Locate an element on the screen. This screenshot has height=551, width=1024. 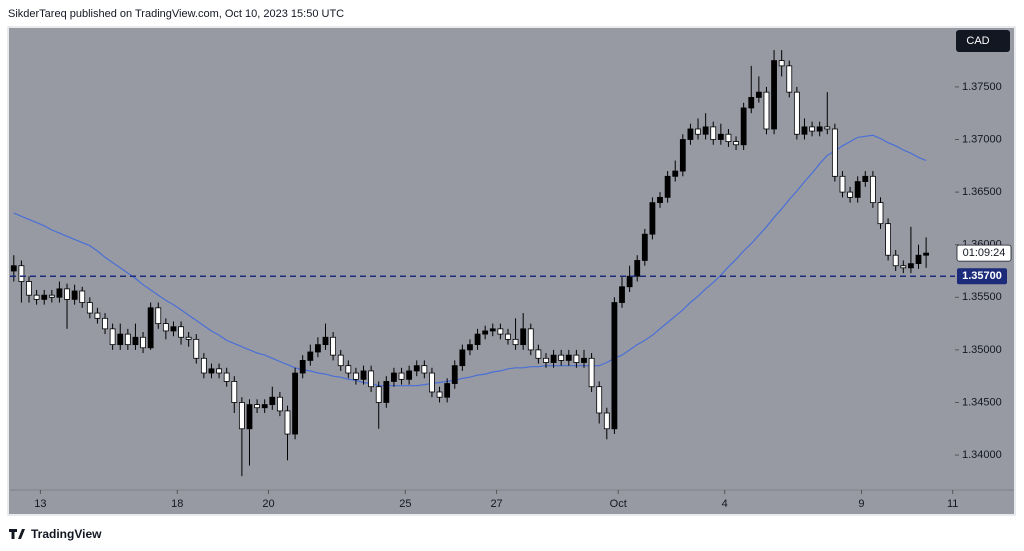
price-label-box is located at coordinates (982, 276).